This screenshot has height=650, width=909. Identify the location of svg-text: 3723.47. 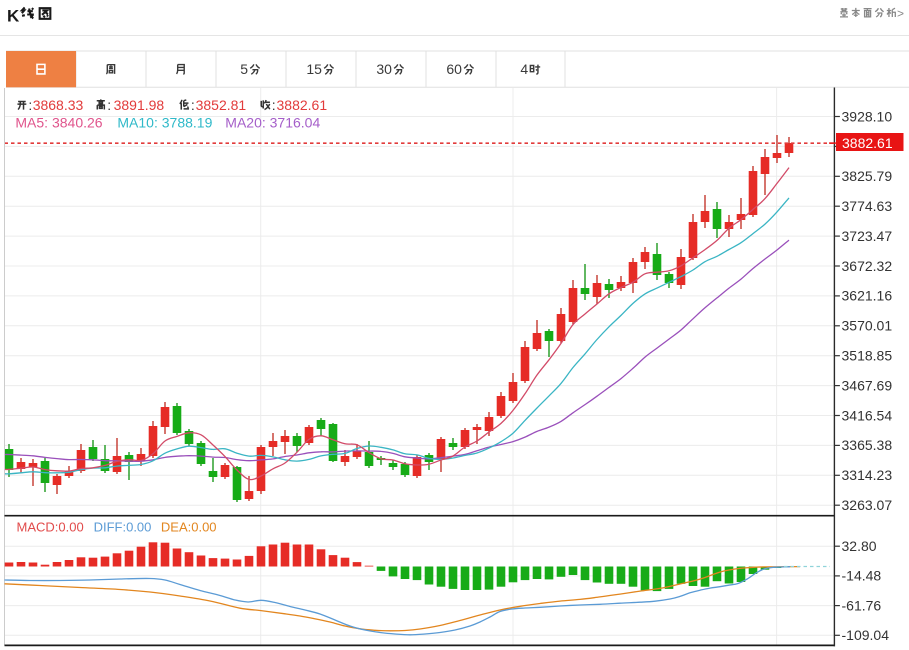
(867, 236).